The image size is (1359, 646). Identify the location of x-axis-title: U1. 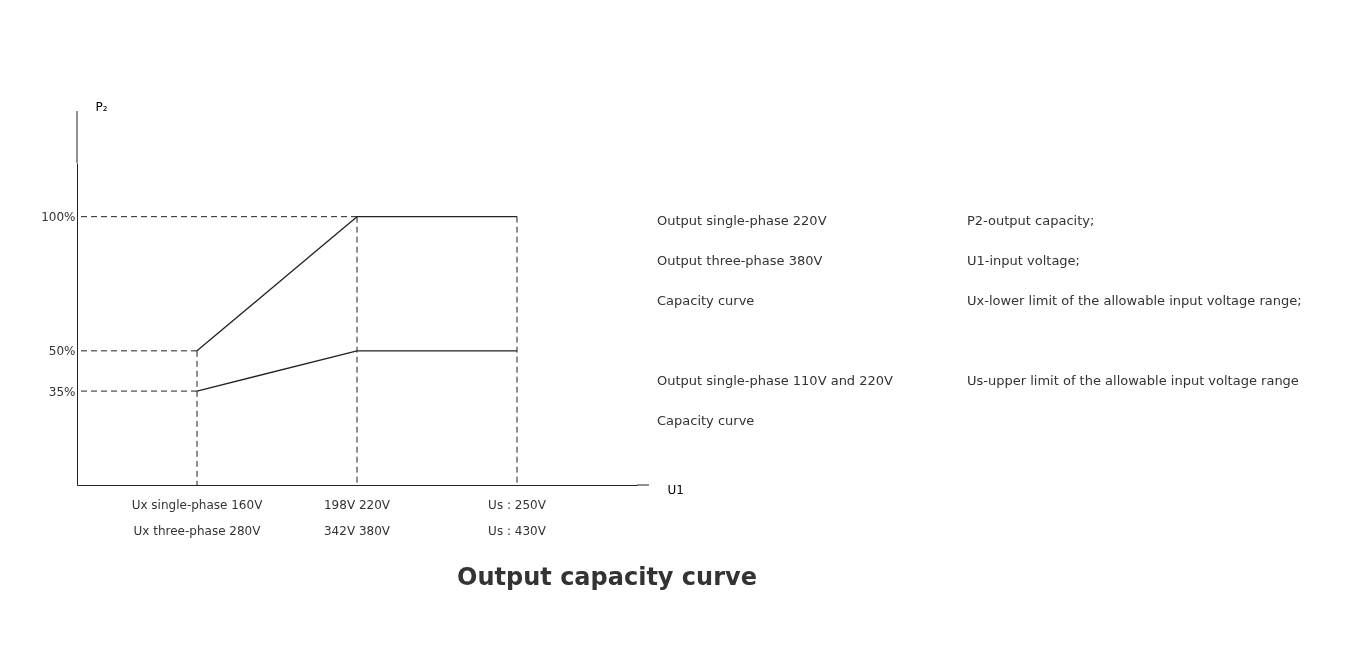
(675, 489).